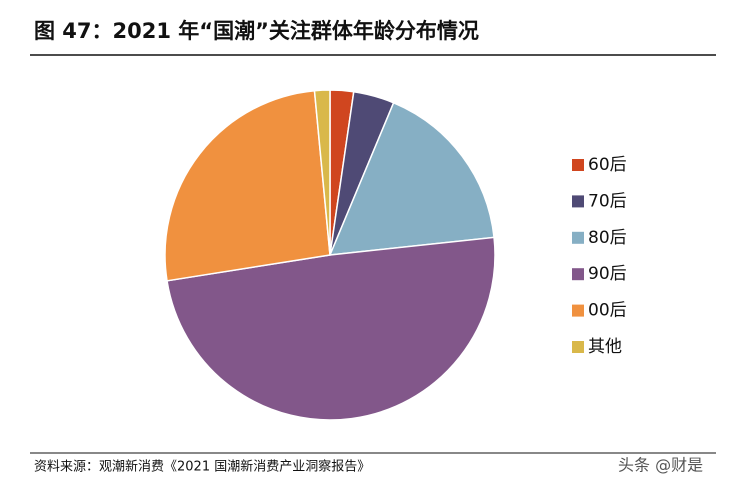 Image resolution: width=730 pixels, height=489 pixels. I want to click on source: 资料来源：观潮新消费《2021 国潮新消费产业洞察报告》, so click(202, 467).